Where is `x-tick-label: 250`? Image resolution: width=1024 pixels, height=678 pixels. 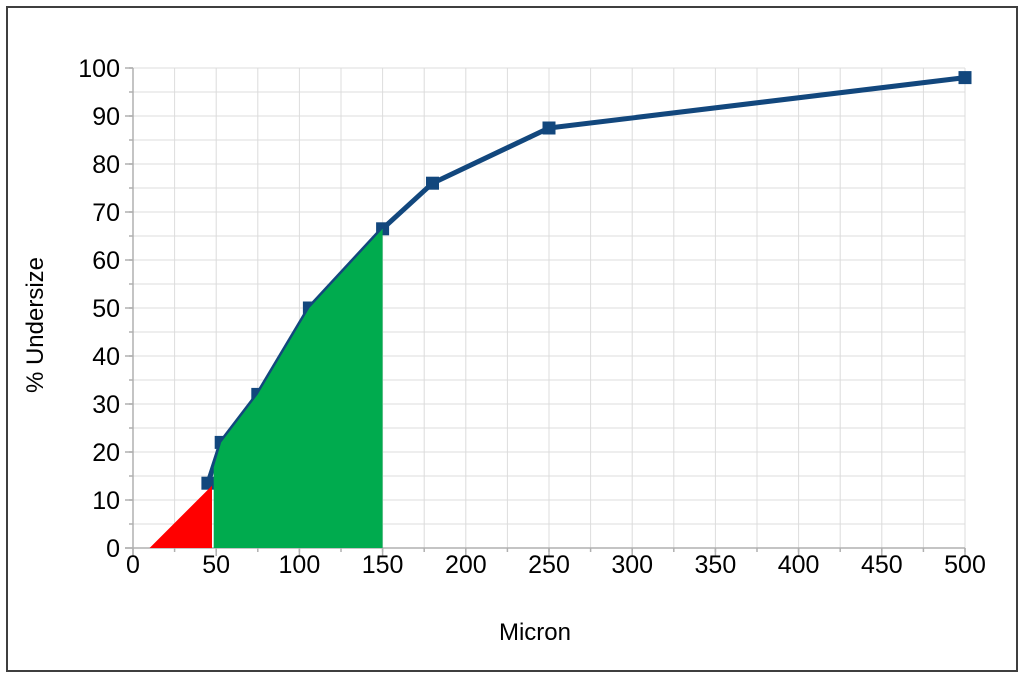 x-tick-label: 250 is located at coordinates (549, 565).